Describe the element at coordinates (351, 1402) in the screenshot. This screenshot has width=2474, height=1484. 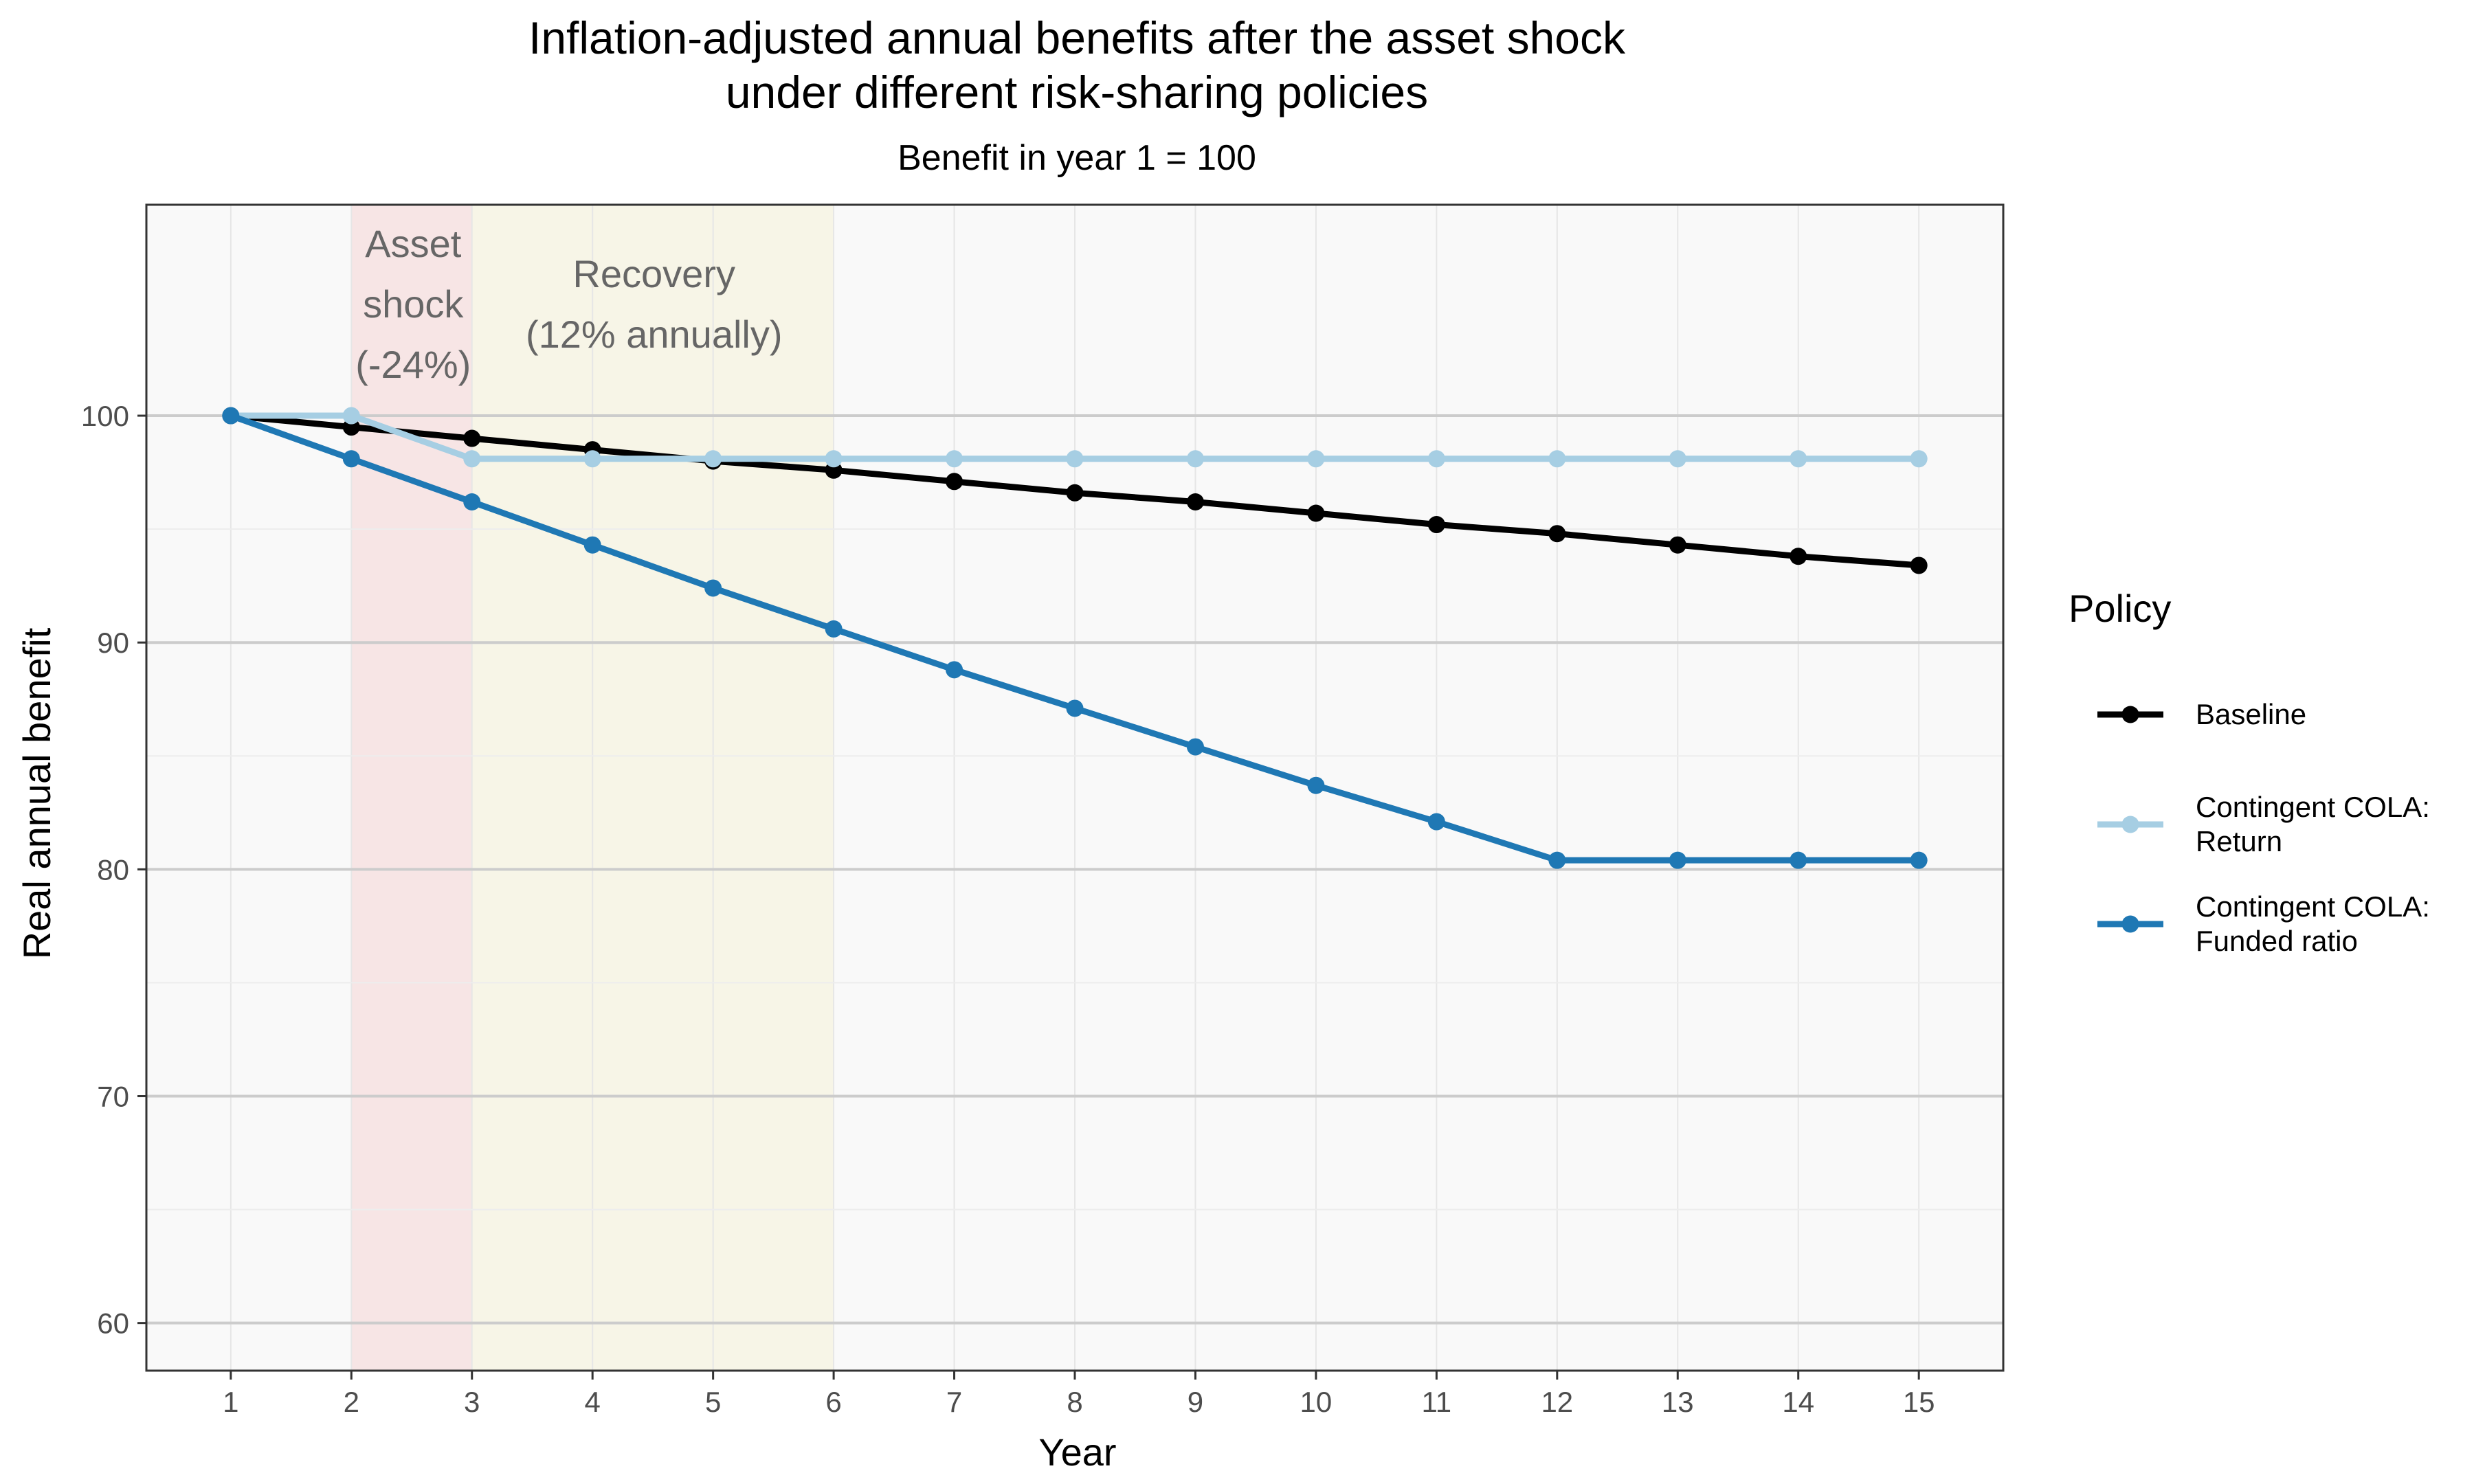
I see `x-tick-label: 2` at that location.